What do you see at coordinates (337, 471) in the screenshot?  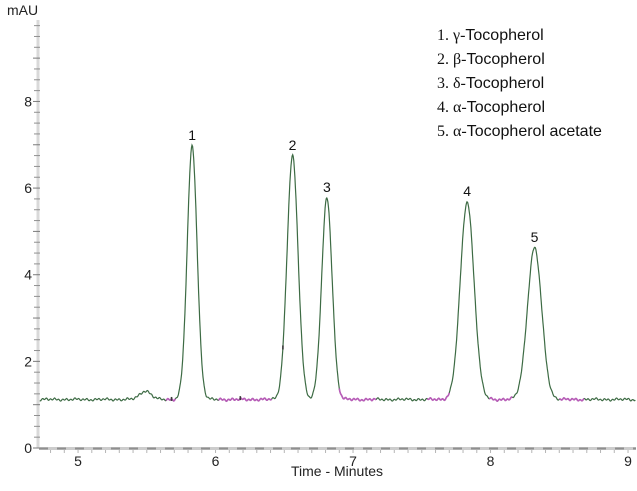 I see `x-axis-title: Time - Minutes` at bounding box center [337, 471].